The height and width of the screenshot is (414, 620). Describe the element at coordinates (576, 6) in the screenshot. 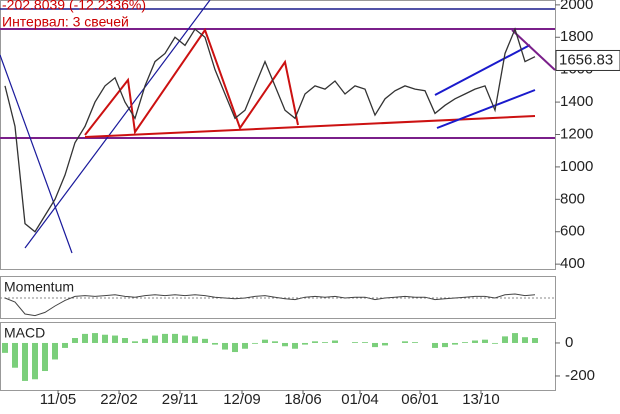

I see `y-tick-label: 2000` at that location.